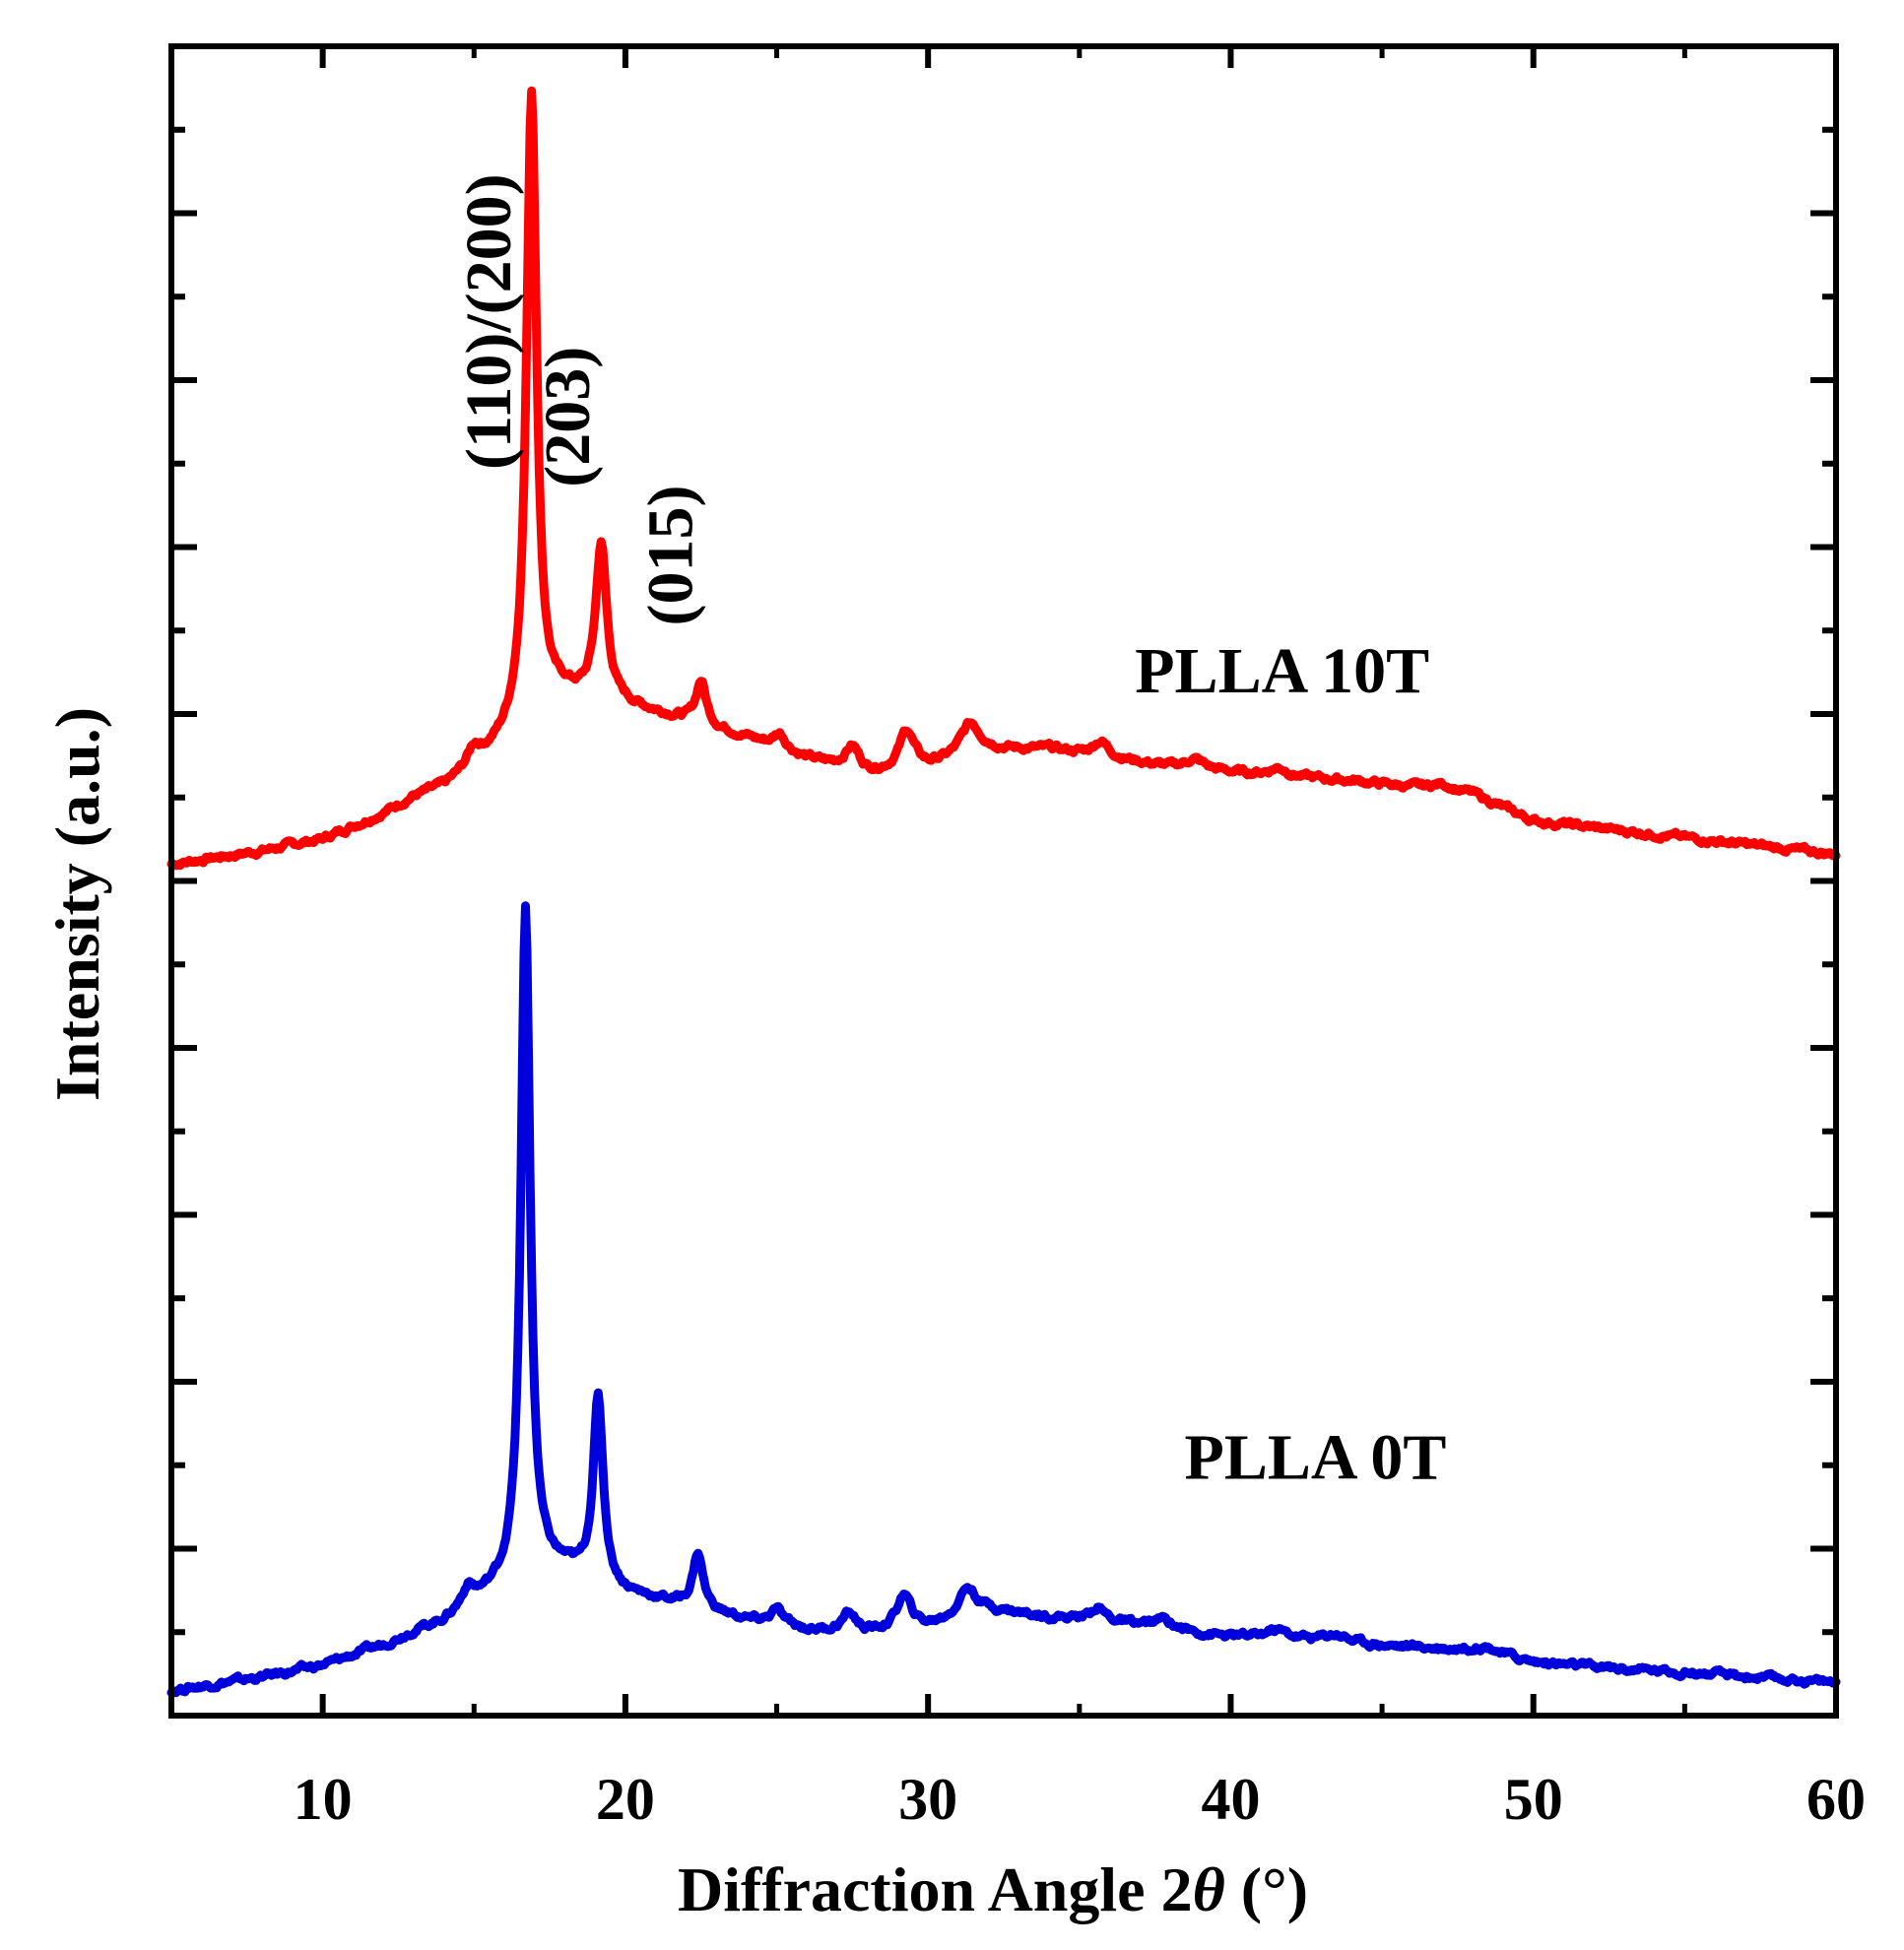  What do you see at coordinates (77, 904) in the screenshot?
I see `y-axis-label: Intensity (a.u.)` at bounding box center [77, 904].